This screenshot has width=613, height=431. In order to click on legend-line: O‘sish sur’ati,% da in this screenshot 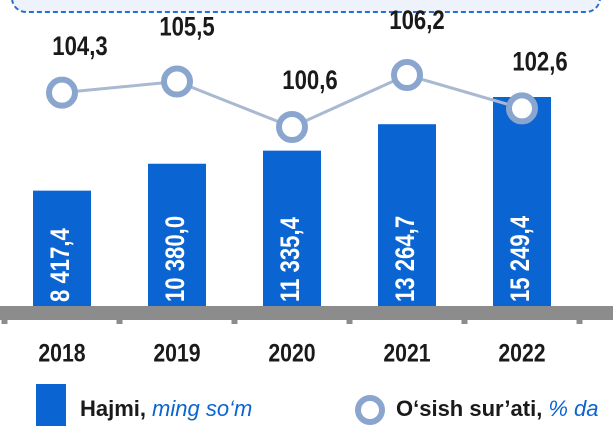, I will do `click(497, 408)`.